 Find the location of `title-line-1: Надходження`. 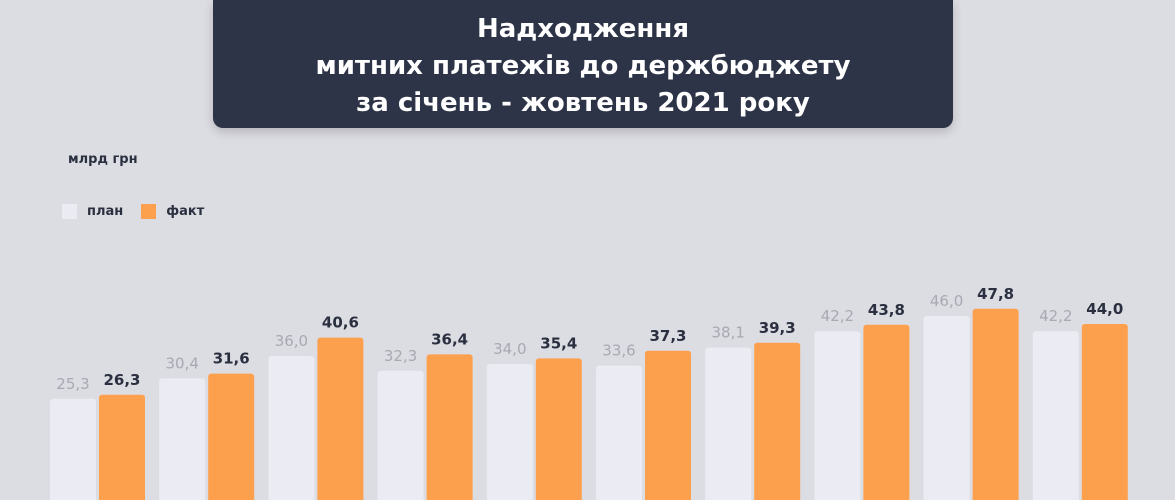

title-line-1: Надходження is located at coordinates (583, 28).